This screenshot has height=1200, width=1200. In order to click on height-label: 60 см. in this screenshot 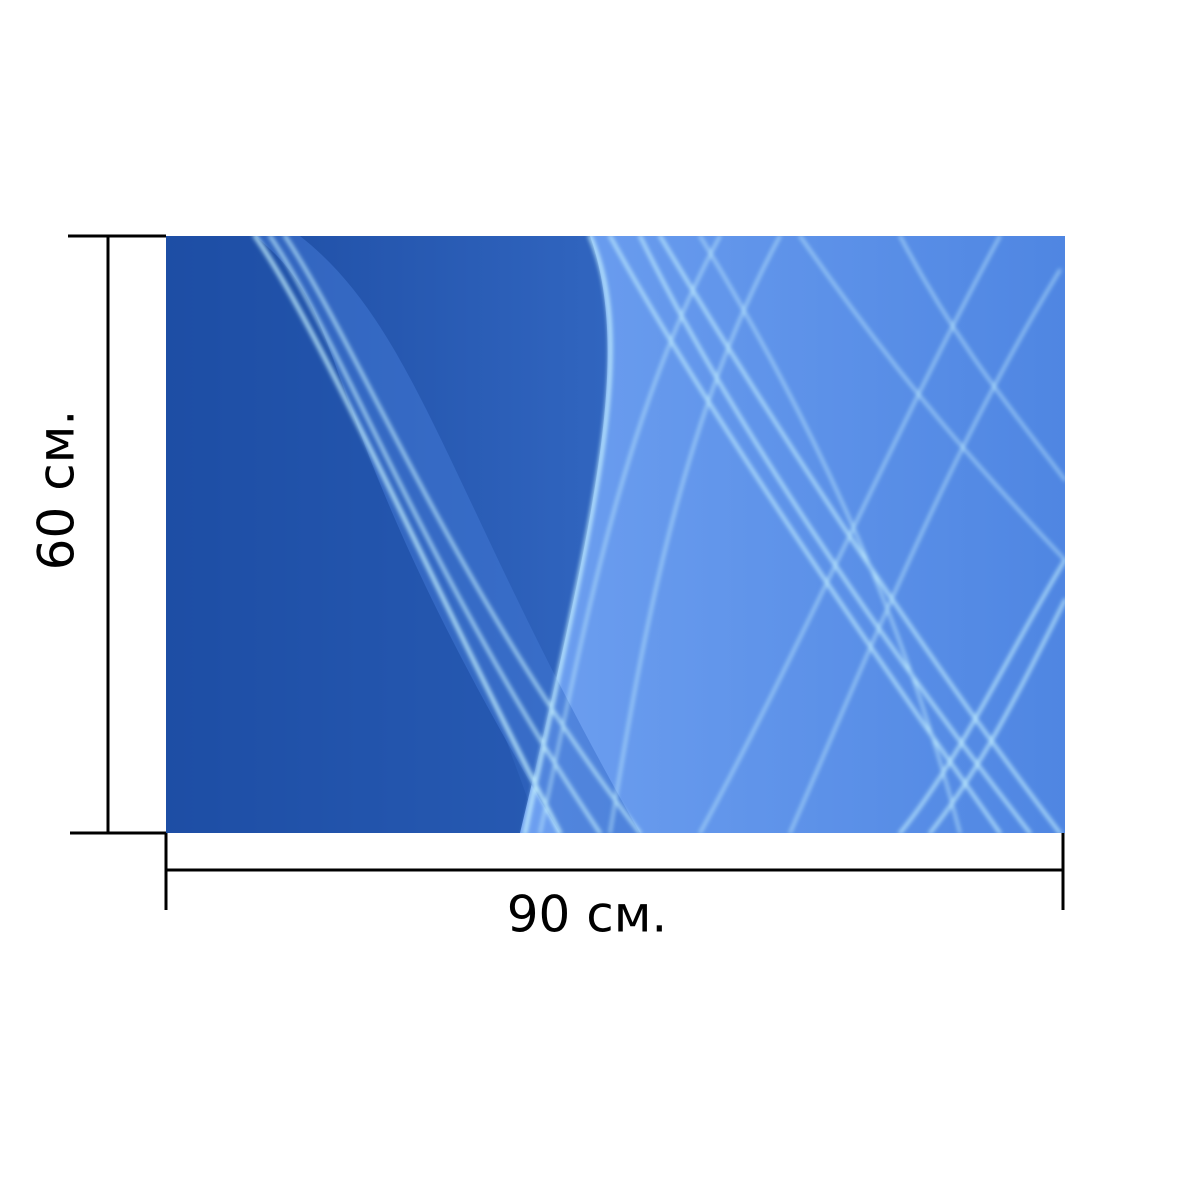, I will do `click(57, 490)`.